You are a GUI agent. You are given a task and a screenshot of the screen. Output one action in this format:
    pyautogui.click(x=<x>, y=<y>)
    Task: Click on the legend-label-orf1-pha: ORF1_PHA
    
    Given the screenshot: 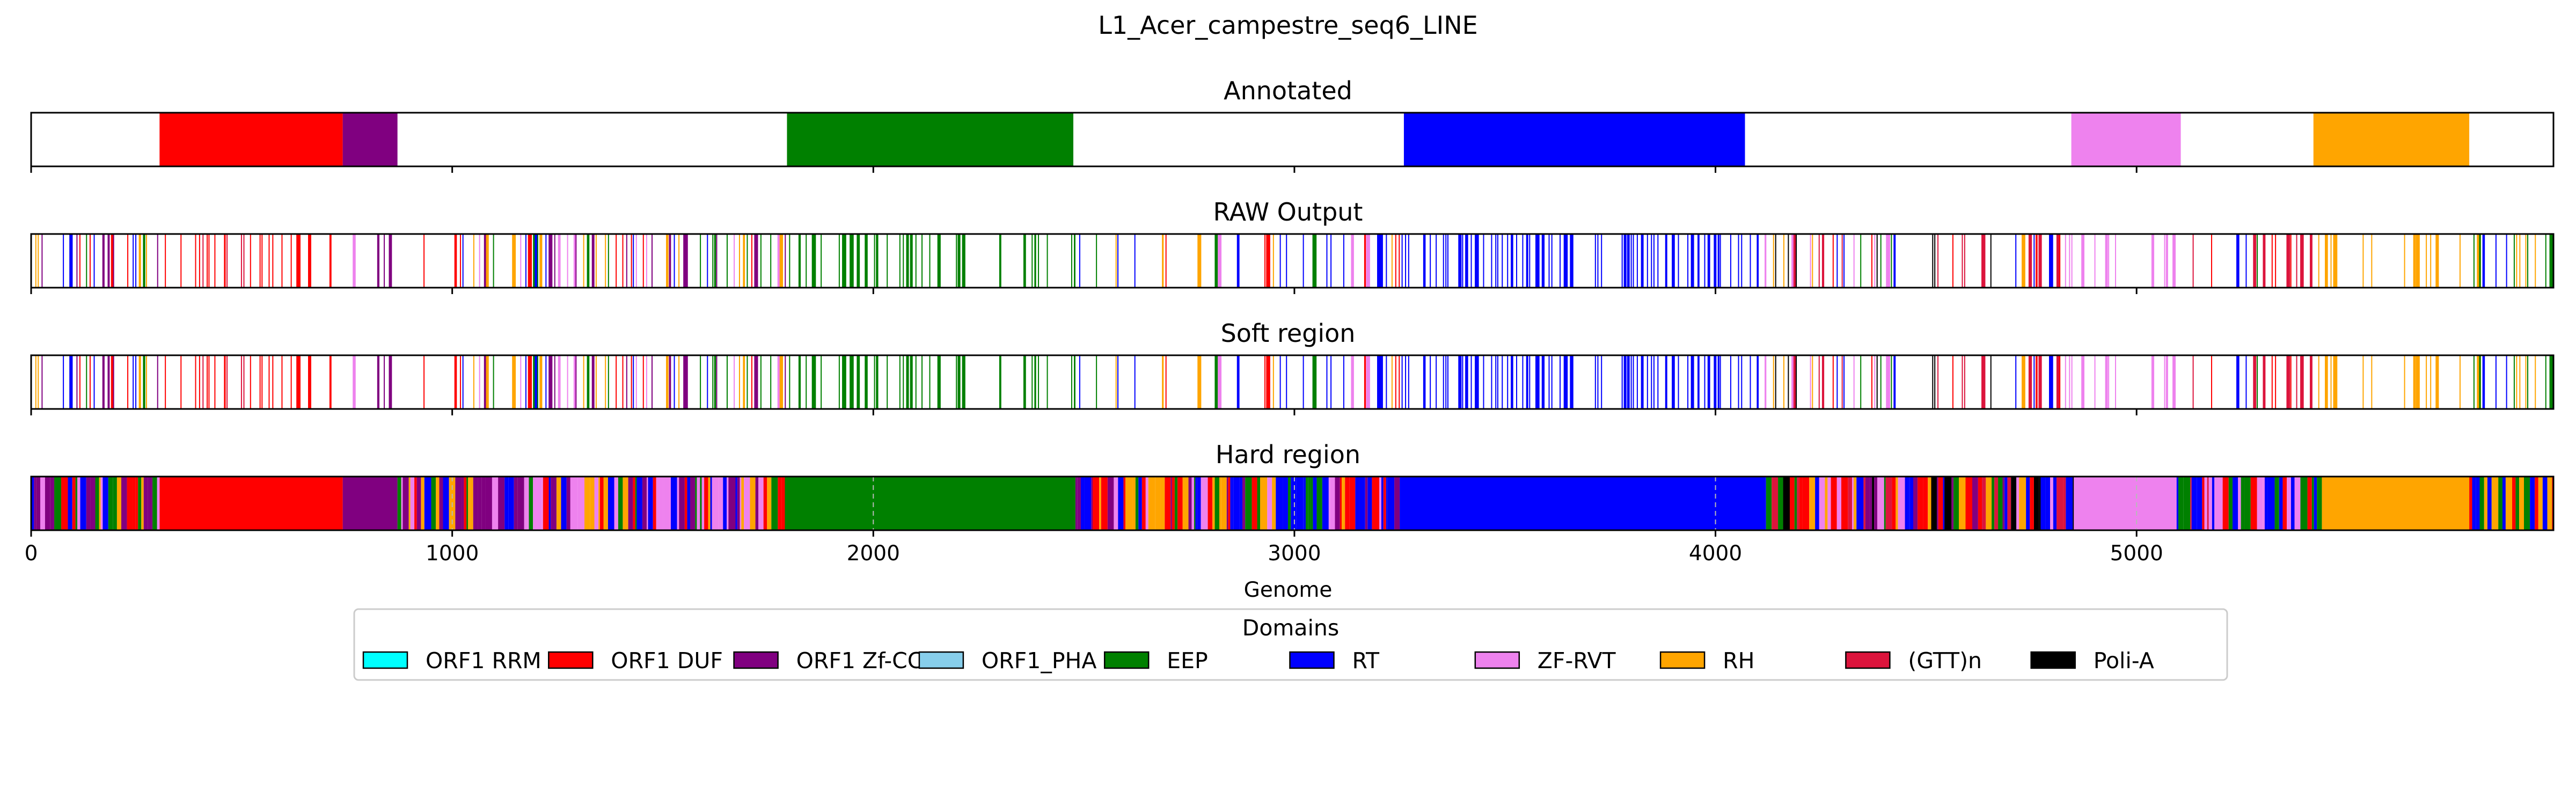 What is the action you would take?
    pyautogui.click(x=1039, y=661)
    